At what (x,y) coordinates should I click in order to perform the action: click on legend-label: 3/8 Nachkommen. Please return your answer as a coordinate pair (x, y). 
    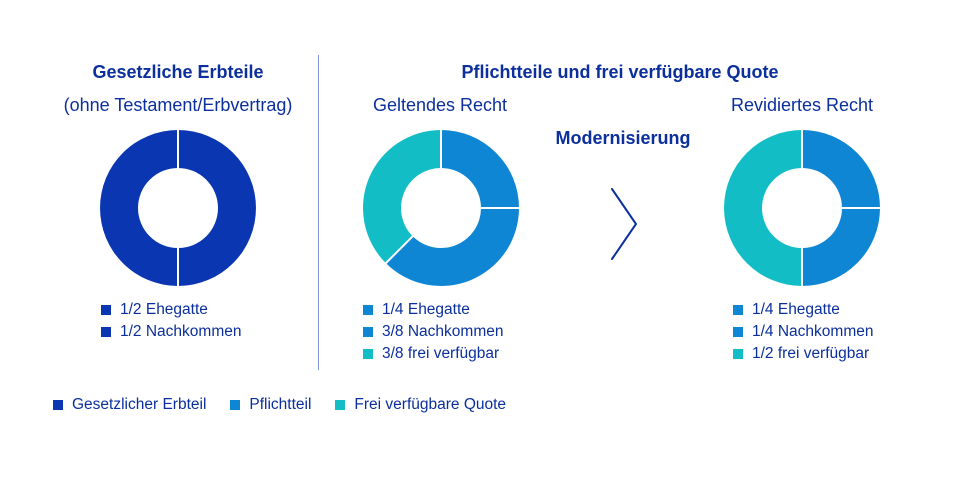
    Looking at the image, I should click on (443, 331).